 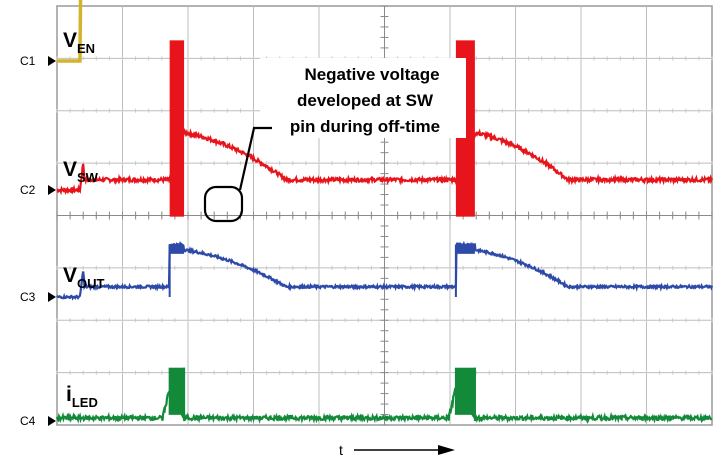 What do you see at coordinates (52, 61) in the screenshot?
I see `channel-marker-c1` at bounding box center [52, 61].